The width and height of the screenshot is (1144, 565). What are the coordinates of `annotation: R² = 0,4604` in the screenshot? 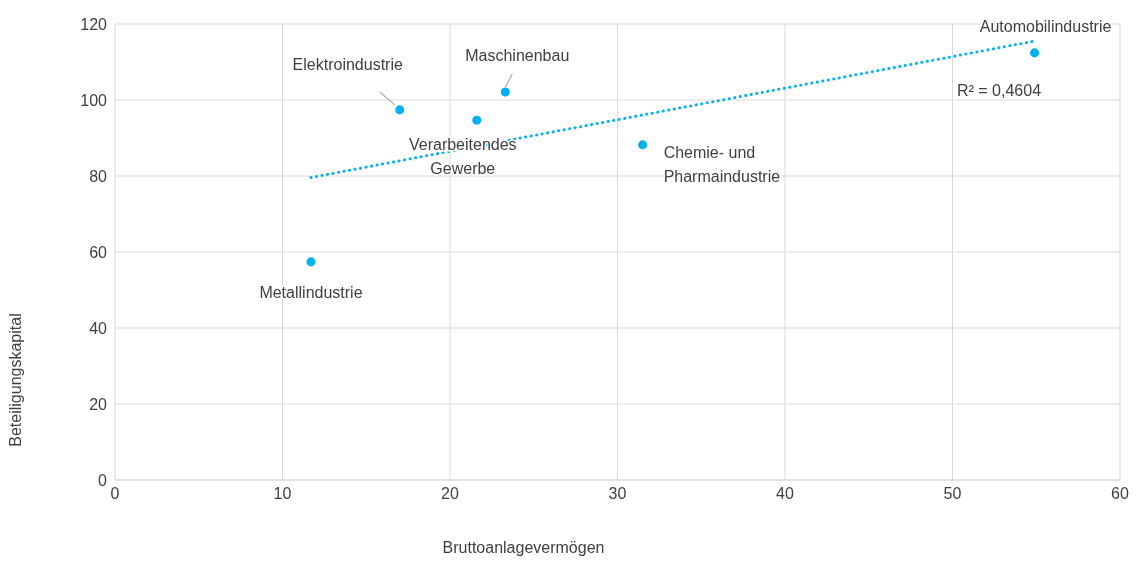 It's located at (999, 91).